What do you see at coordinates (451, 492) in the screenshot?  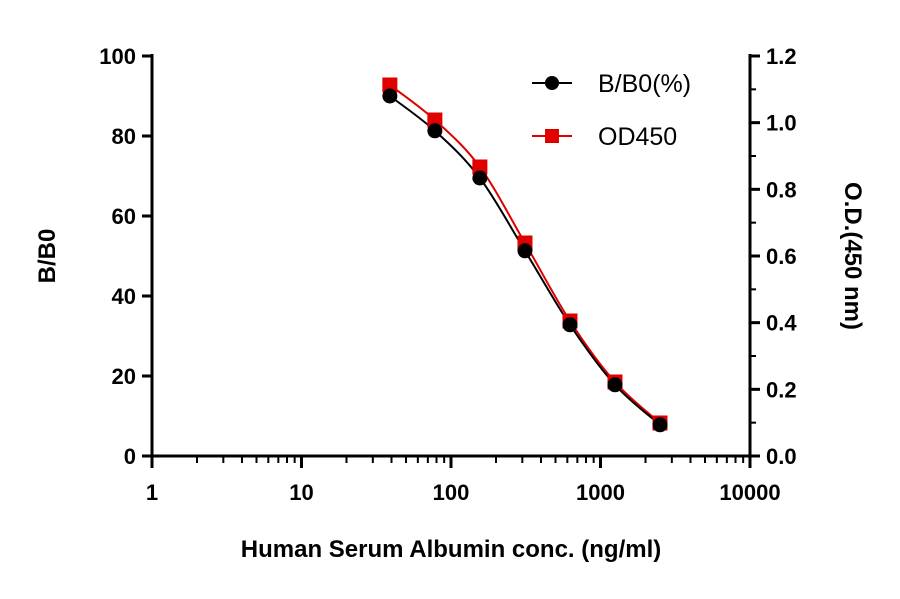 I see `x-tick-label: 100` at bounding box center [451, 492].